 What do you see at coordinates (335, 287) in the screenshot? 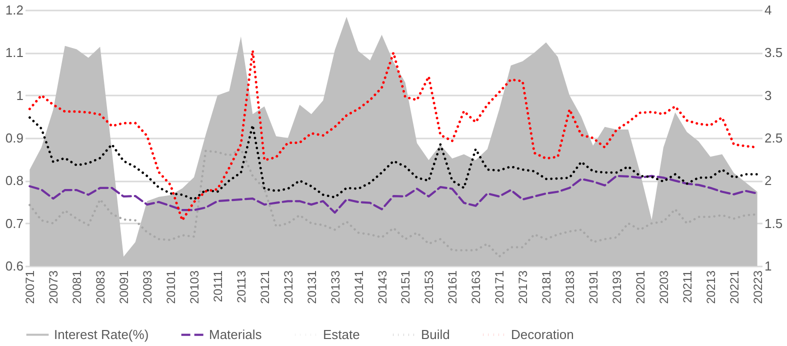
I see `x-tick-label: 20133` at bounding box center [335, 287].